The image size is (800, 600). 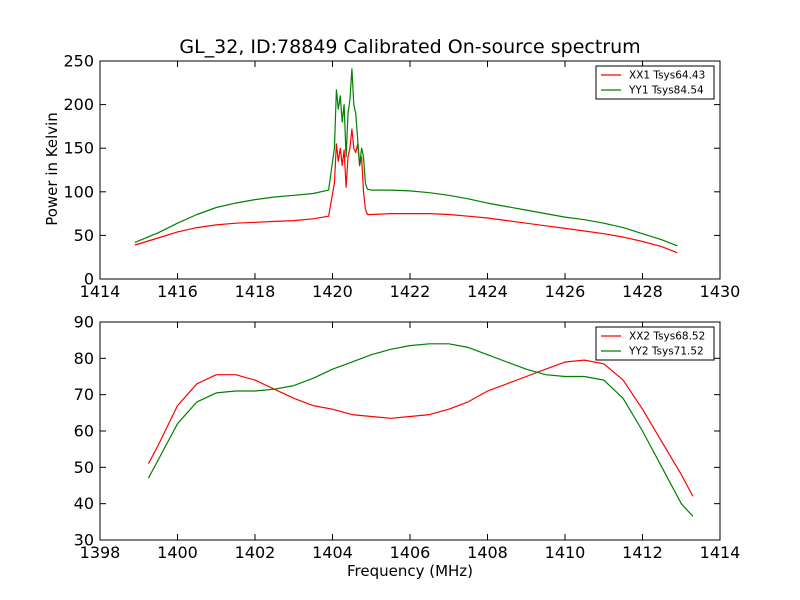 I want to click on y-tick-label: 0, so click(x=89, y=279).